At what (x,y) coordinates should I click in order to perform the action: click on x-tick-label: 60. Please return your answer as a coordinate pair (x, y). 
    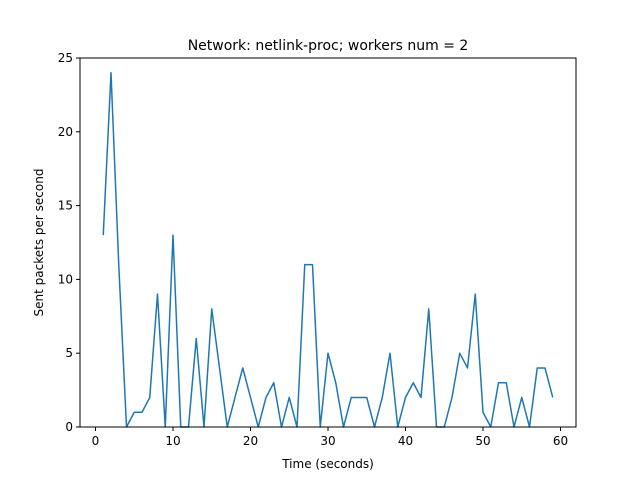
    Looking at the image, I should click on (560, 441).